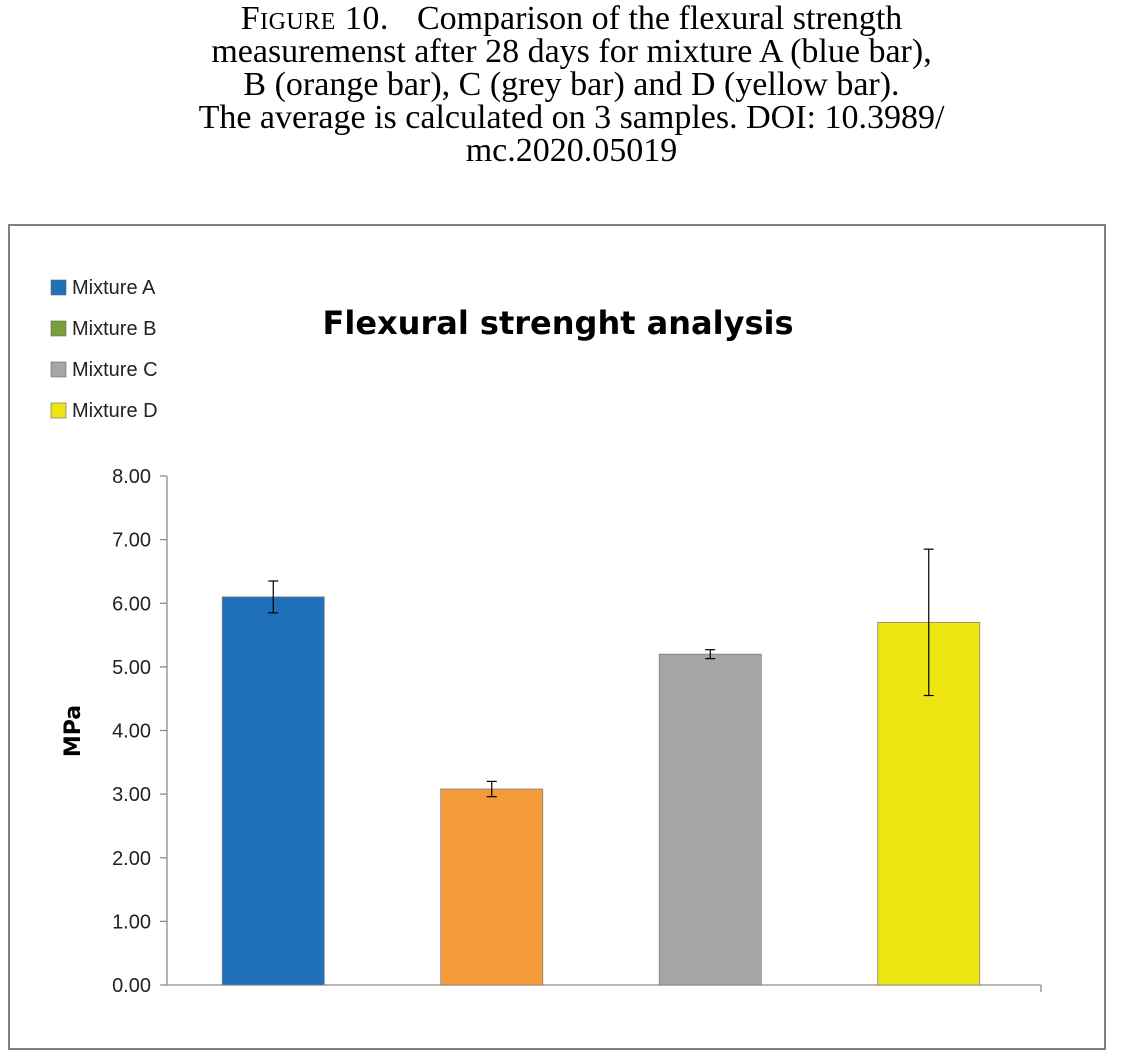 This screenshot has height=1057, width=1143. I want to click on legend-label: Mixture A, so click(114, 288).